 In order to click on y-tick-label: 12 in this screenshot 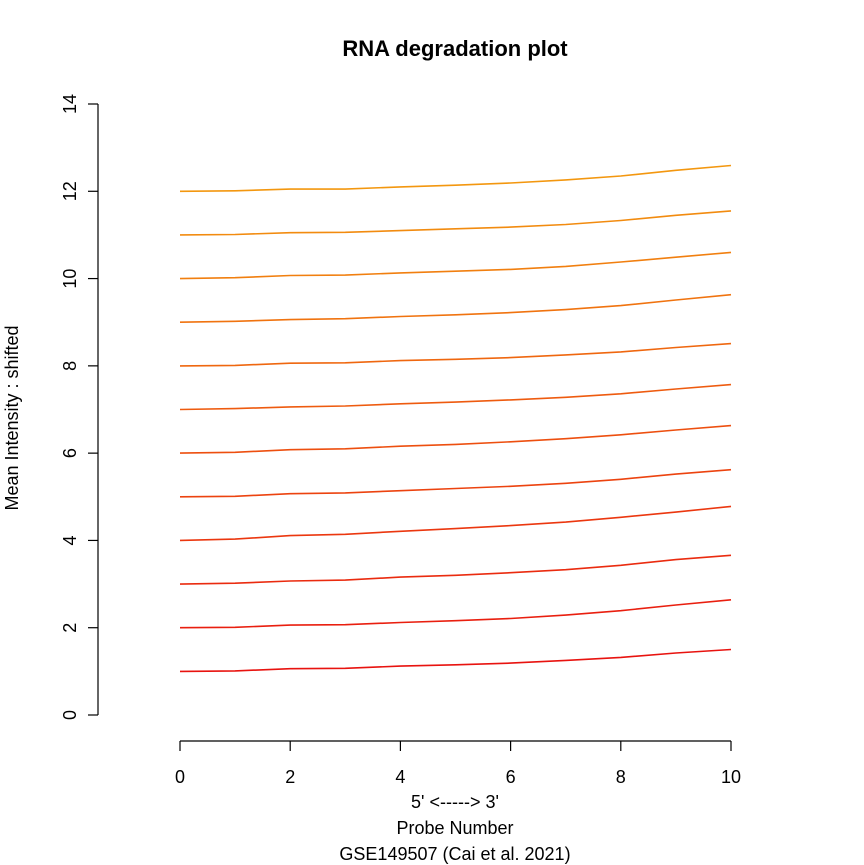, I will do `click(70, 191)`.